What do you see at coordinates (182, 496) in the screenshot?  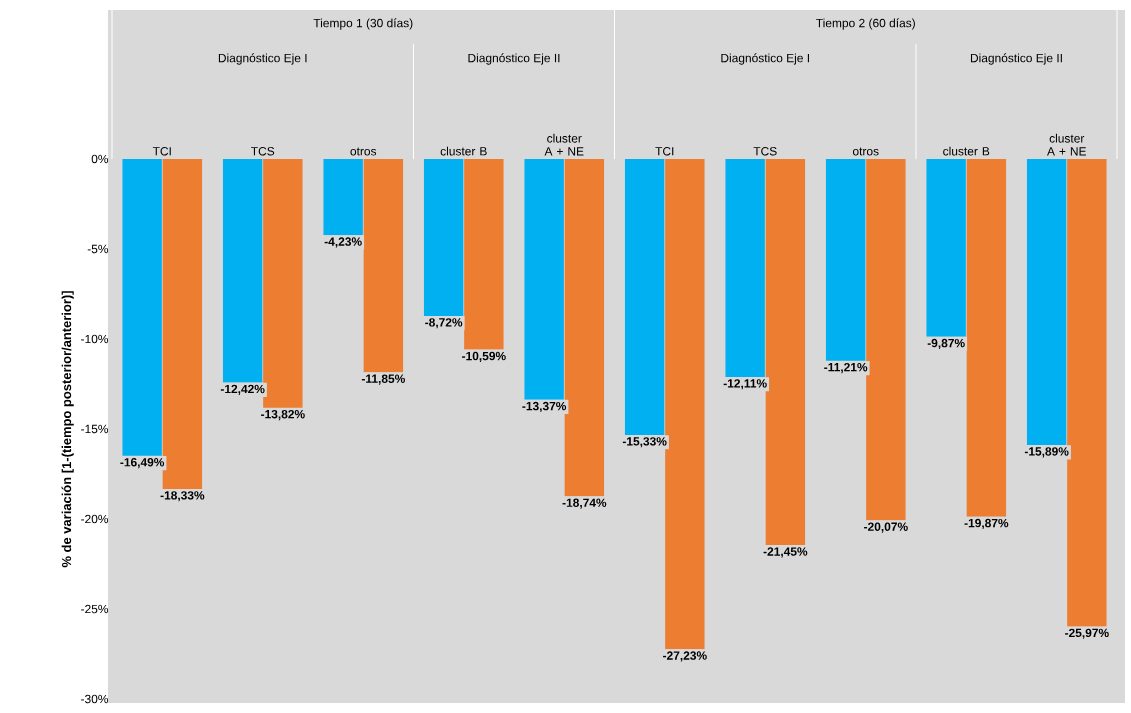 I see `data-label: -18,33%` at bounding box center [182, 496].